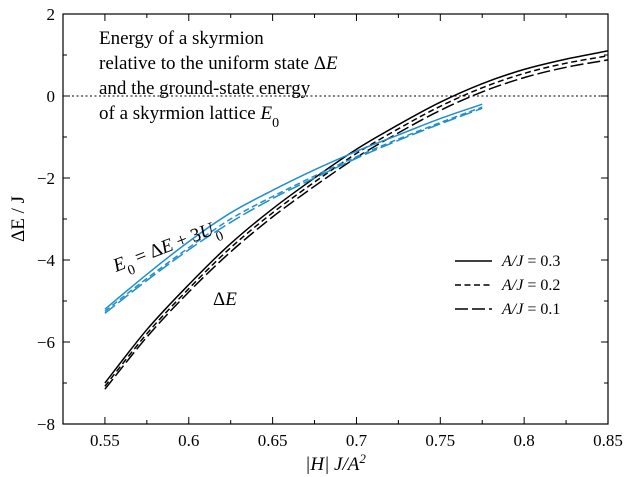 This screenshot has height=477, width=639. What do you see at coordinates (46, 424) in the screenshot?
I see `y-tick-label: −8` at bounding box center [46, 424].